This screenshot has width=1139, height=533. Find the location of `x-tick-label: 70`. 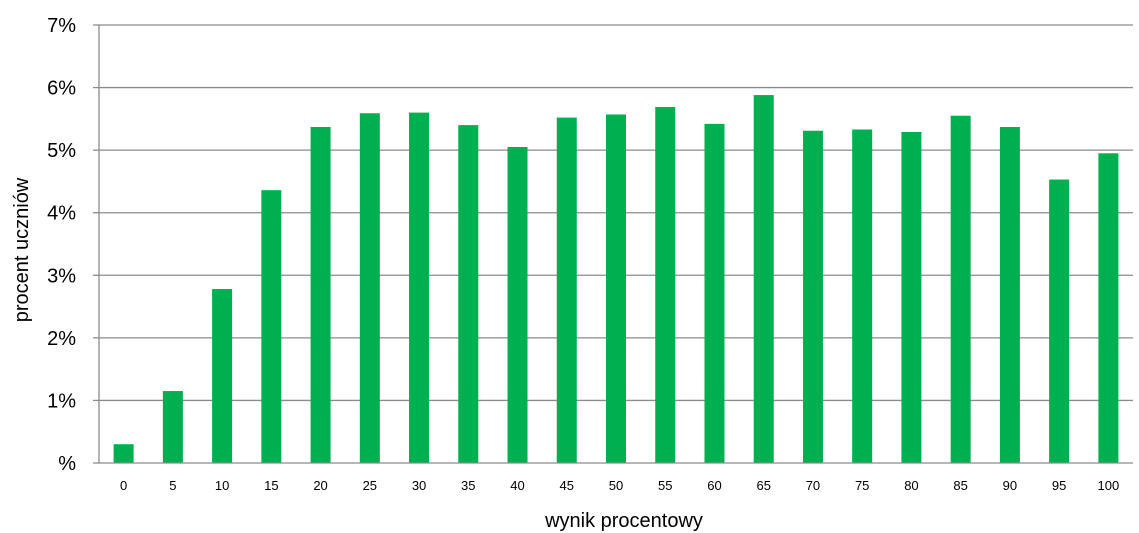

x-tick-label: 70 is located at coordinates (813, 485).